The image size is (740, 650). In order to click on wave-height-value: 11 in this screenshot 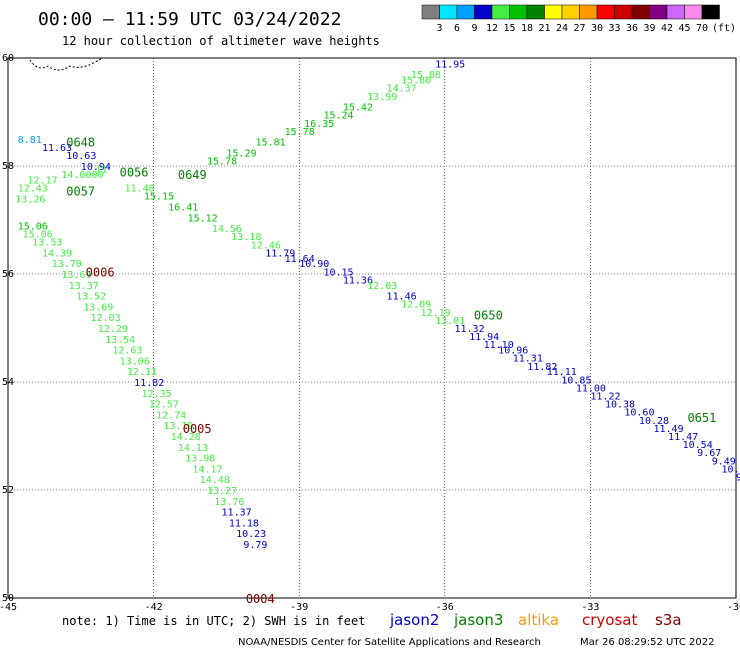, I will do `click(101, 170)`.